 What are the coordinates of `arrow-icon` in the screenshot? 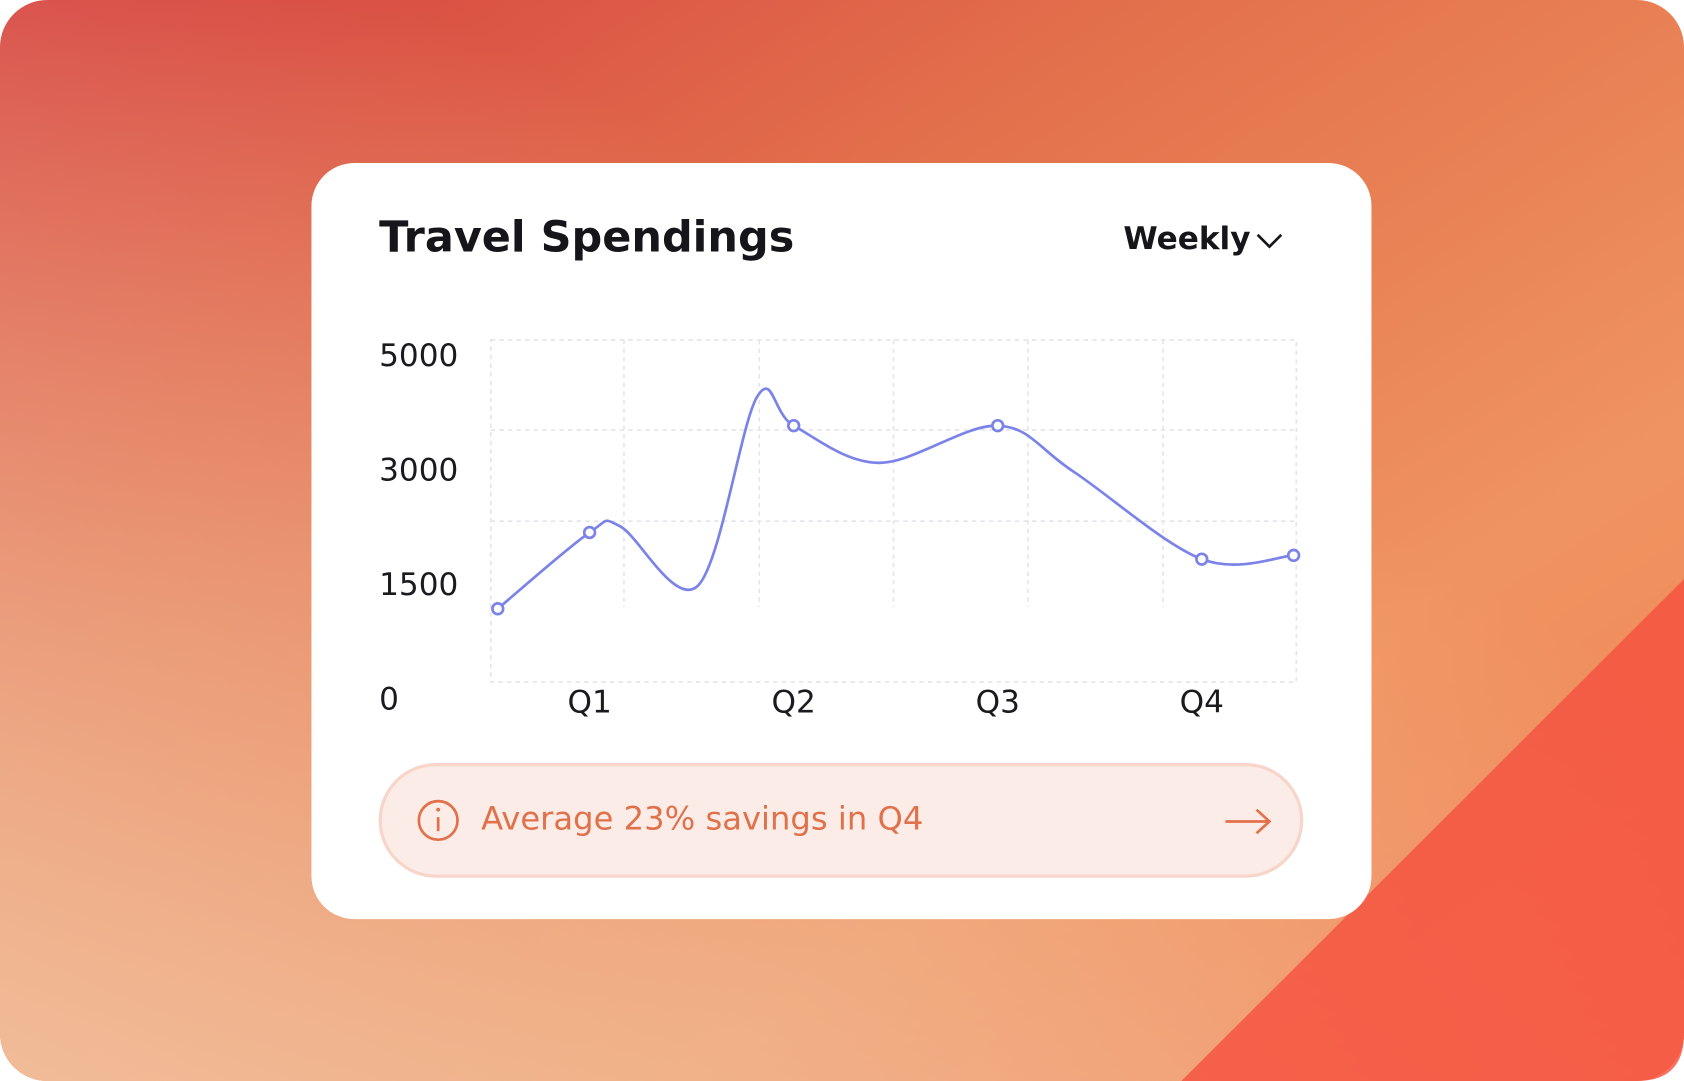 It's located at (1248, 821).